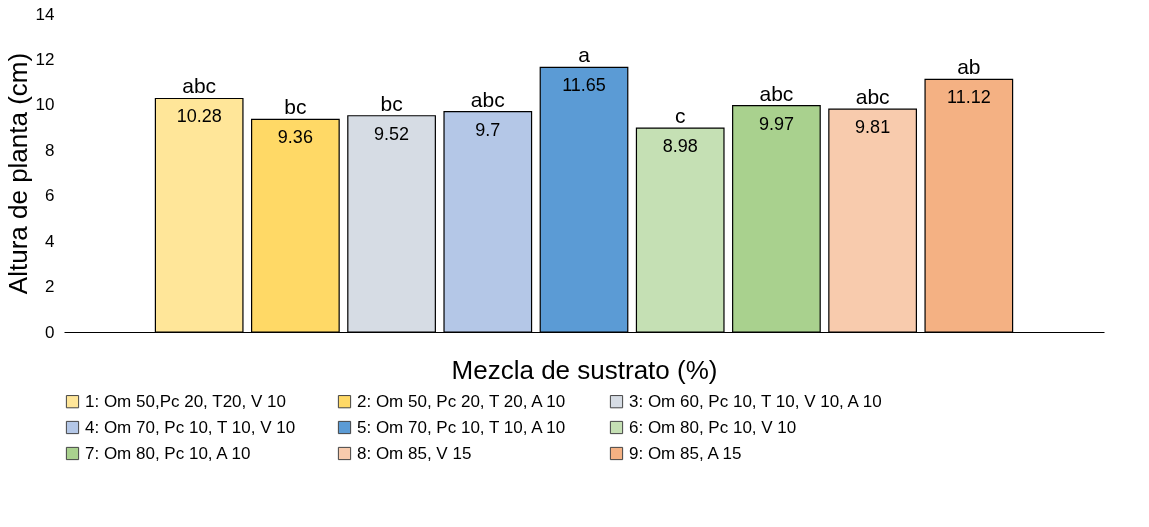 The width and height of the screenshot is (1149, 527). Describe the element at coordinates (190, 427) in the screenshot. I see `legend-label: 4: Om 70, Pc 10, T 10, V 10` at that location.